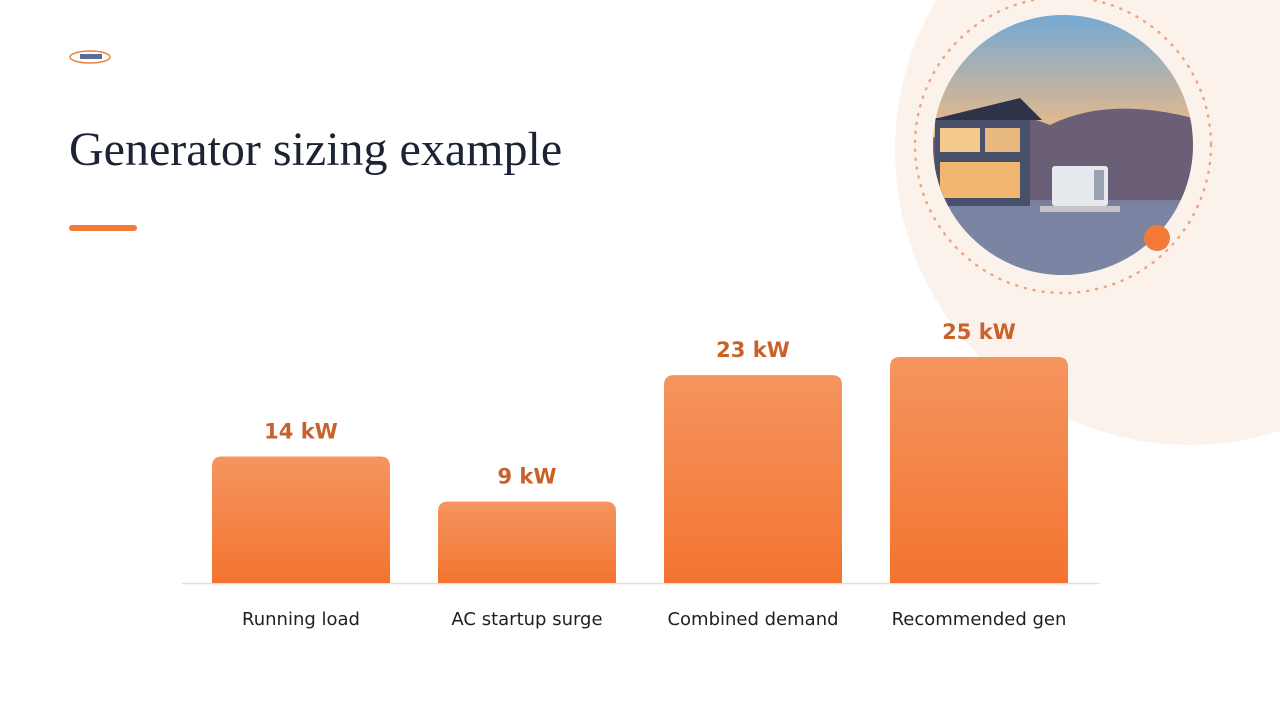 This screenshot has height=720, width=1280. Describe the element at coordinates (90, 57) in the screenshot. I see `logo` at that location.